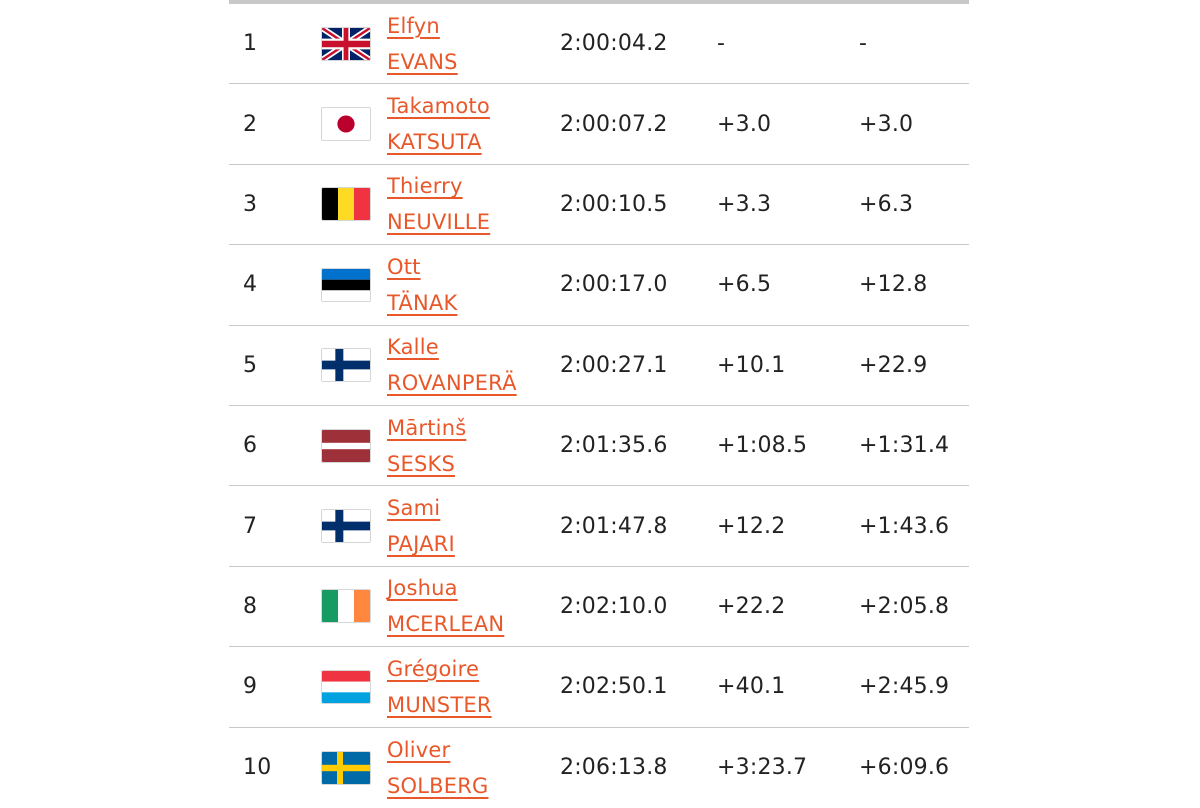 The width and height of the screenshot is (1200, 808). Describe the element at coordinates (614, 687) in the screenshot. I see `total-time: 2:02:50.1` at that location.